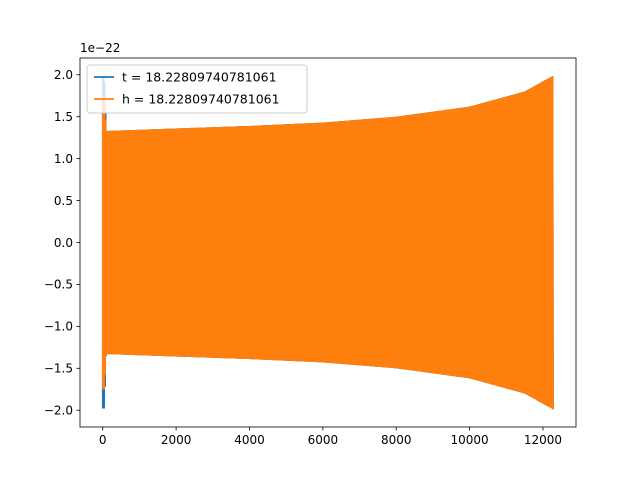 This screenshot has height=480, width=640. Describe the element at coordinates (63, 117) in the screenshot. I see `y-tick-label: 1.5` at that location.